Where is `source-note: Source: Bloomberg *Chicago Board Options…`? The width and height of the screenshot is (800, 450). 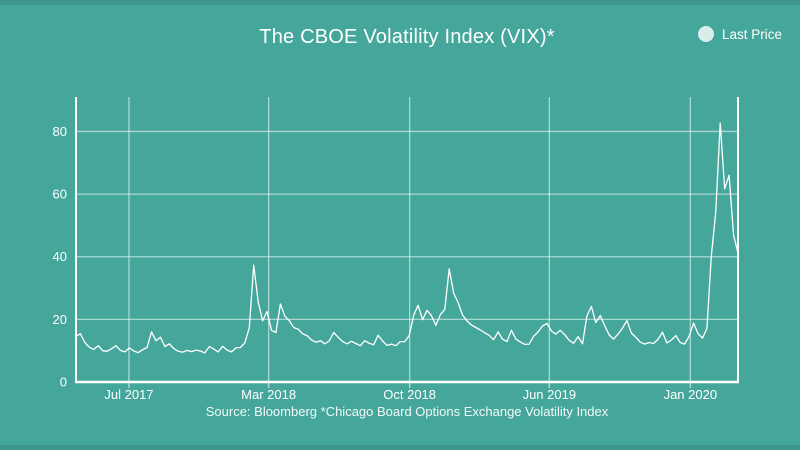
source-note: Source: Bloomberg *Chicago Board Options… is located at coordinates (407, 411).